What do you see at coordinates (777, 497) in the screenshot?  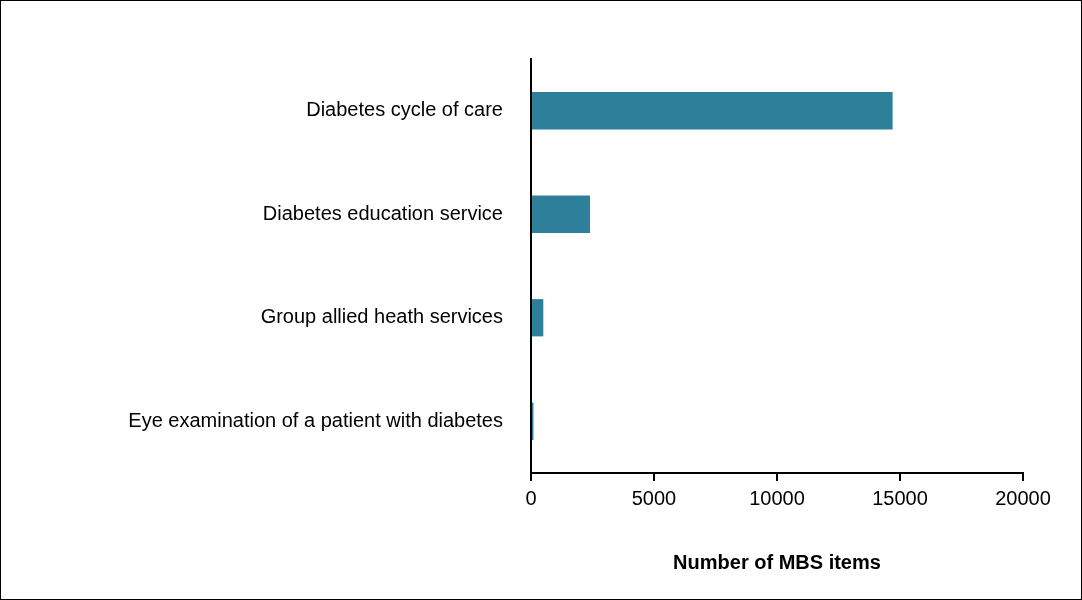 I see `x-tick-label: 10000` at bounding box center [777, 497].